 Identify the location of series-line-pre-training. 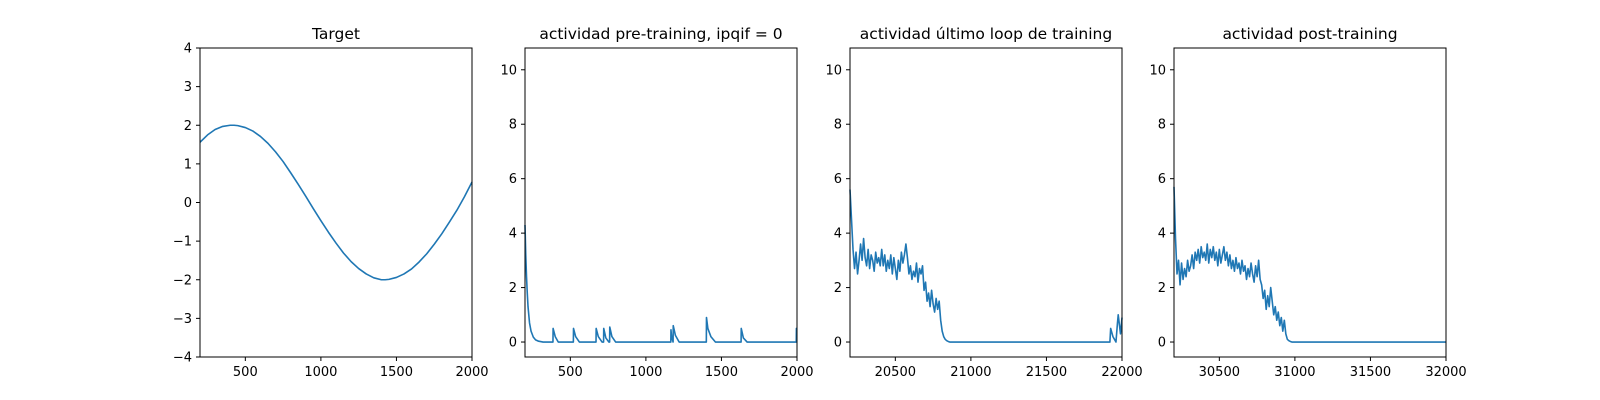
(661, 283).